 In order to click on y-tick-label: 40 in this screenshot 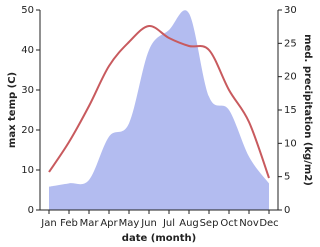, I will do `click(27, 50)`.